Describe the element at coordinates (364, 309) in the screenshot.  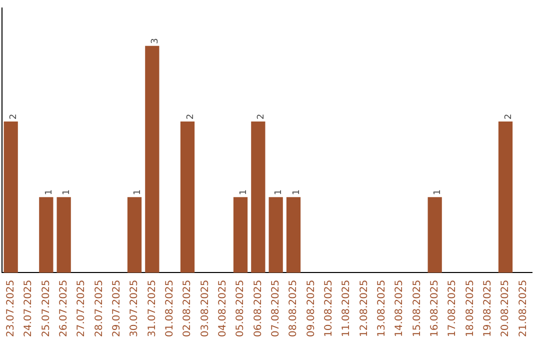
I see `x-tick-label: 12.08.2025` at that location.